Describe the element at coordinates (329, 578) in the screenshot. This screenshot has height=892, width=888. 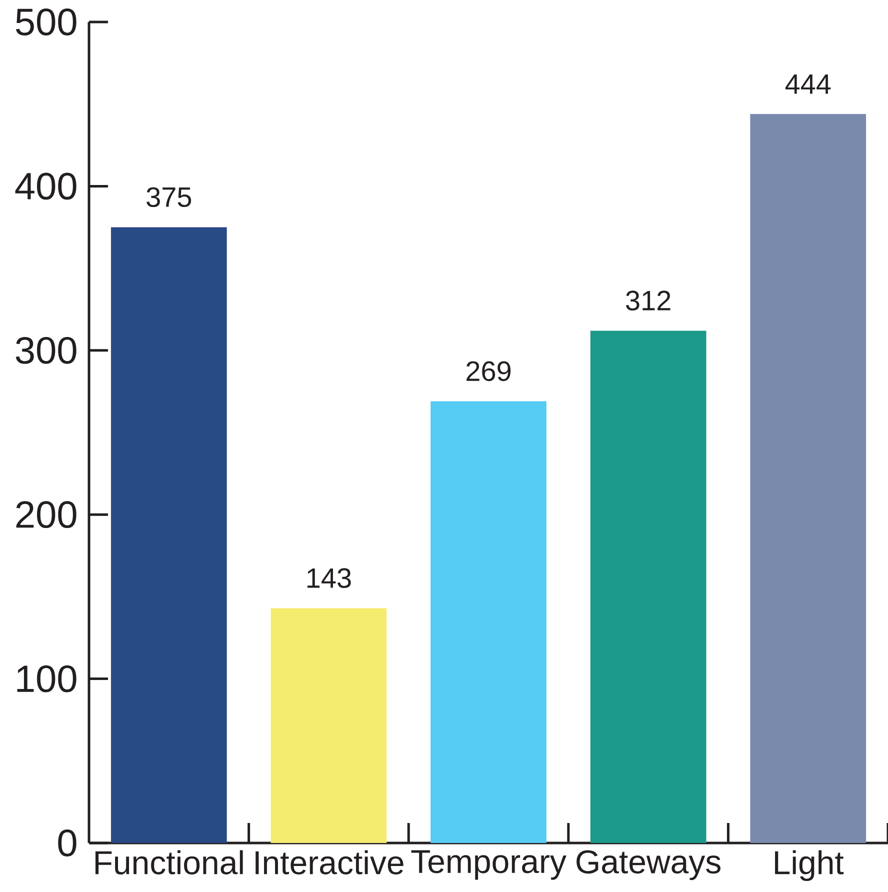
I see `data-label: 143` at that location.